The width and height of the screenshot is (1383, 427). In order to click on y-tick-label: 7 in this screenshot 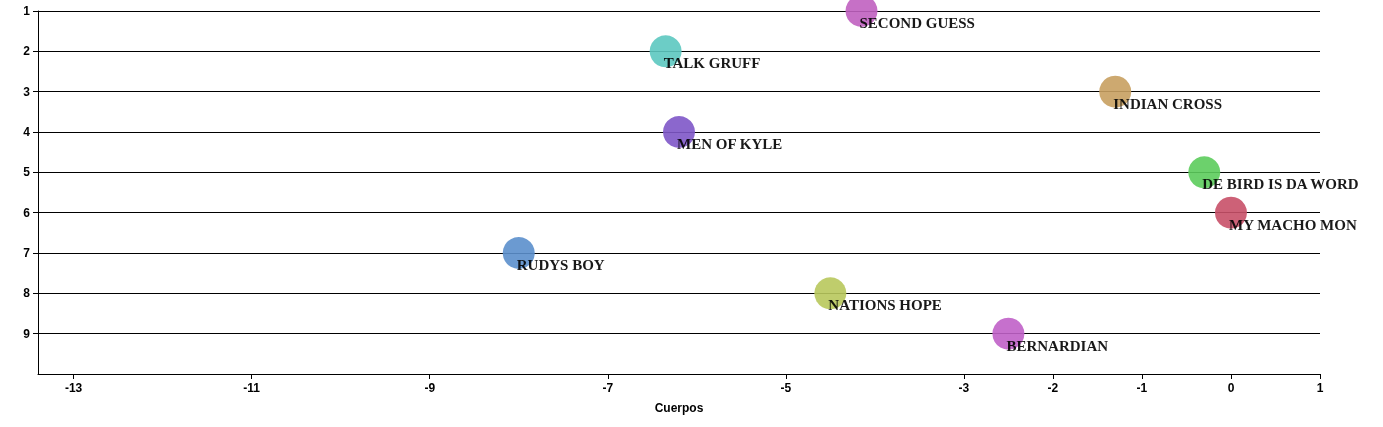, I will do `click(27, 253)`.